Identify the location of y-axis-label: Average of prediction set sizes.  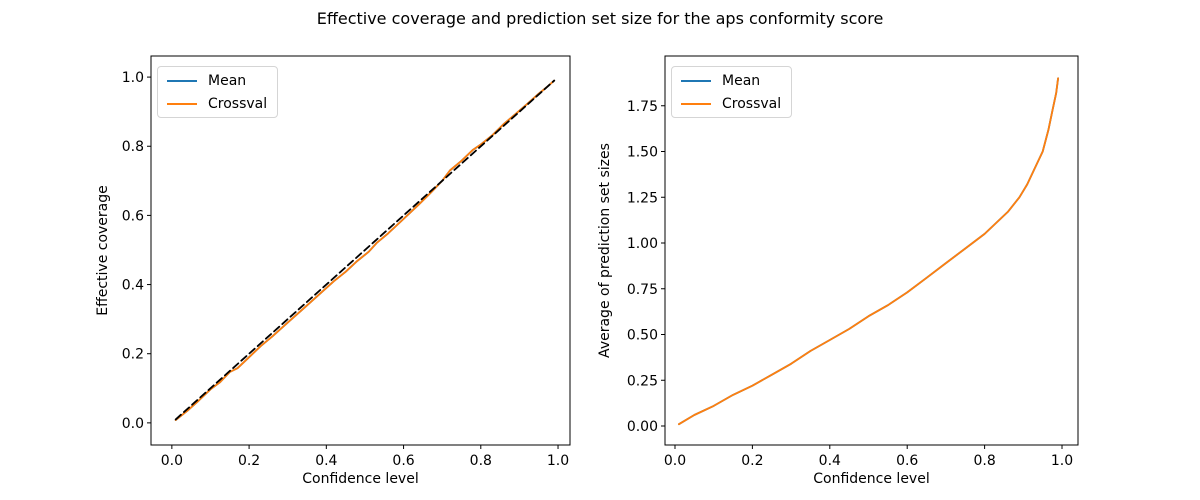
(605, 250).